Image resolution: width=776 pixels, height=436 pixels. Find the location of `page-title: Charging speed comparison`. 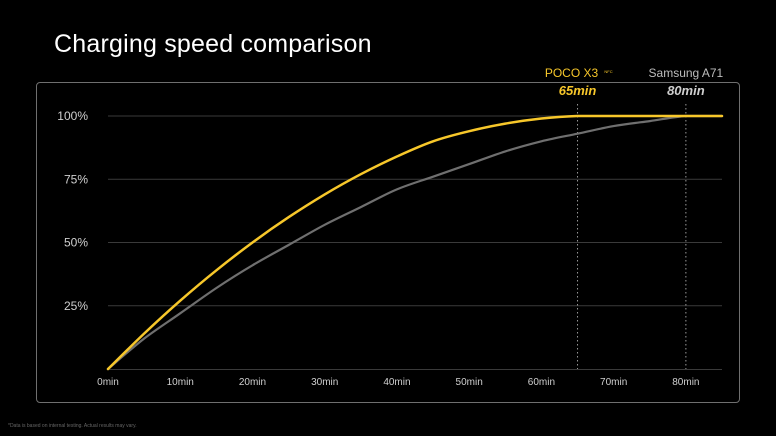

page-title: Charging speed comparison is located at coordinates (213, 44).